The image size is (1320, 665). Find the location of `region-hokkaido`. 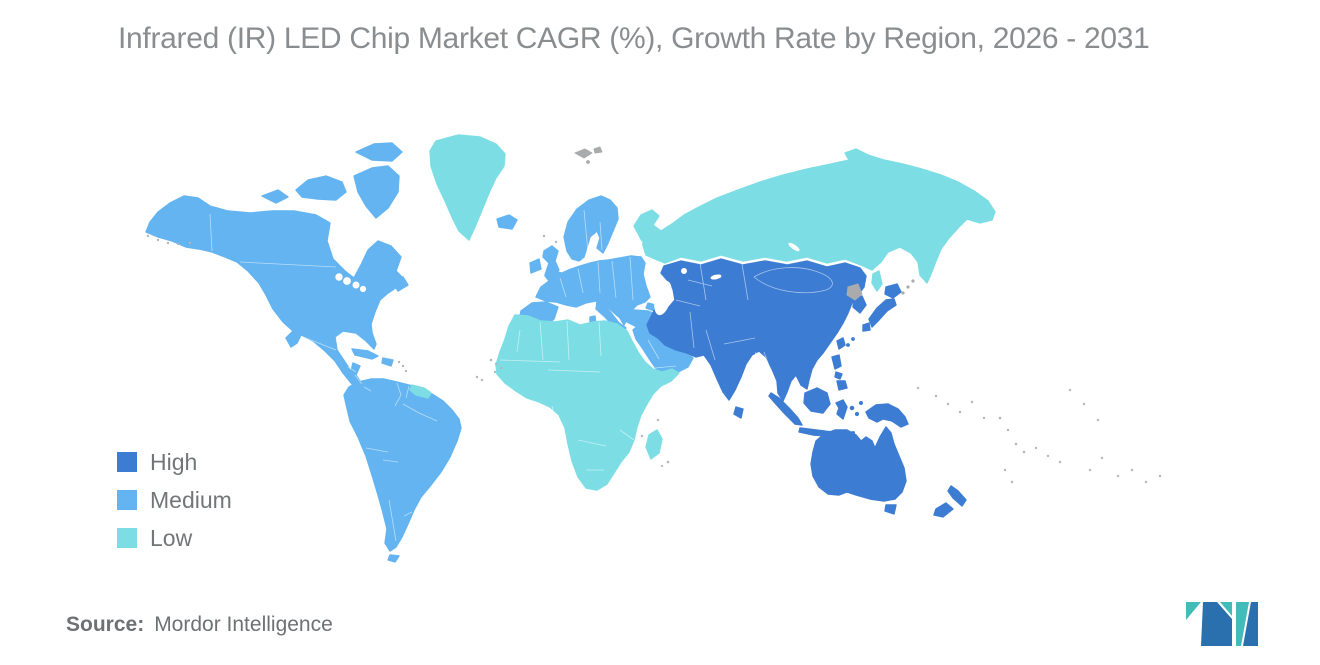

region-hokkaido is located at coordinates (893, 291).